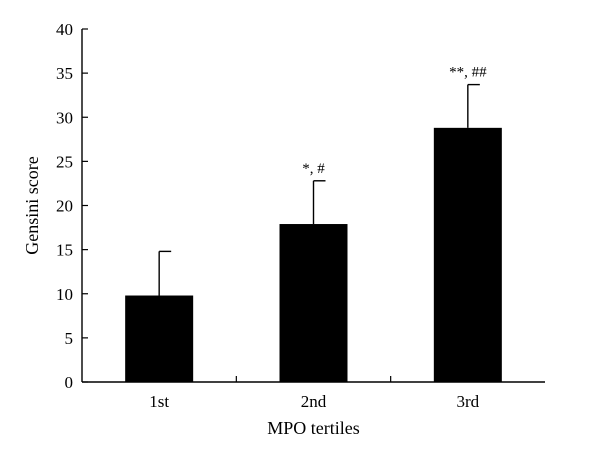 This screenshot has width=600, height=457. I want to click on y-tick-label: 20, so click(64, 206).